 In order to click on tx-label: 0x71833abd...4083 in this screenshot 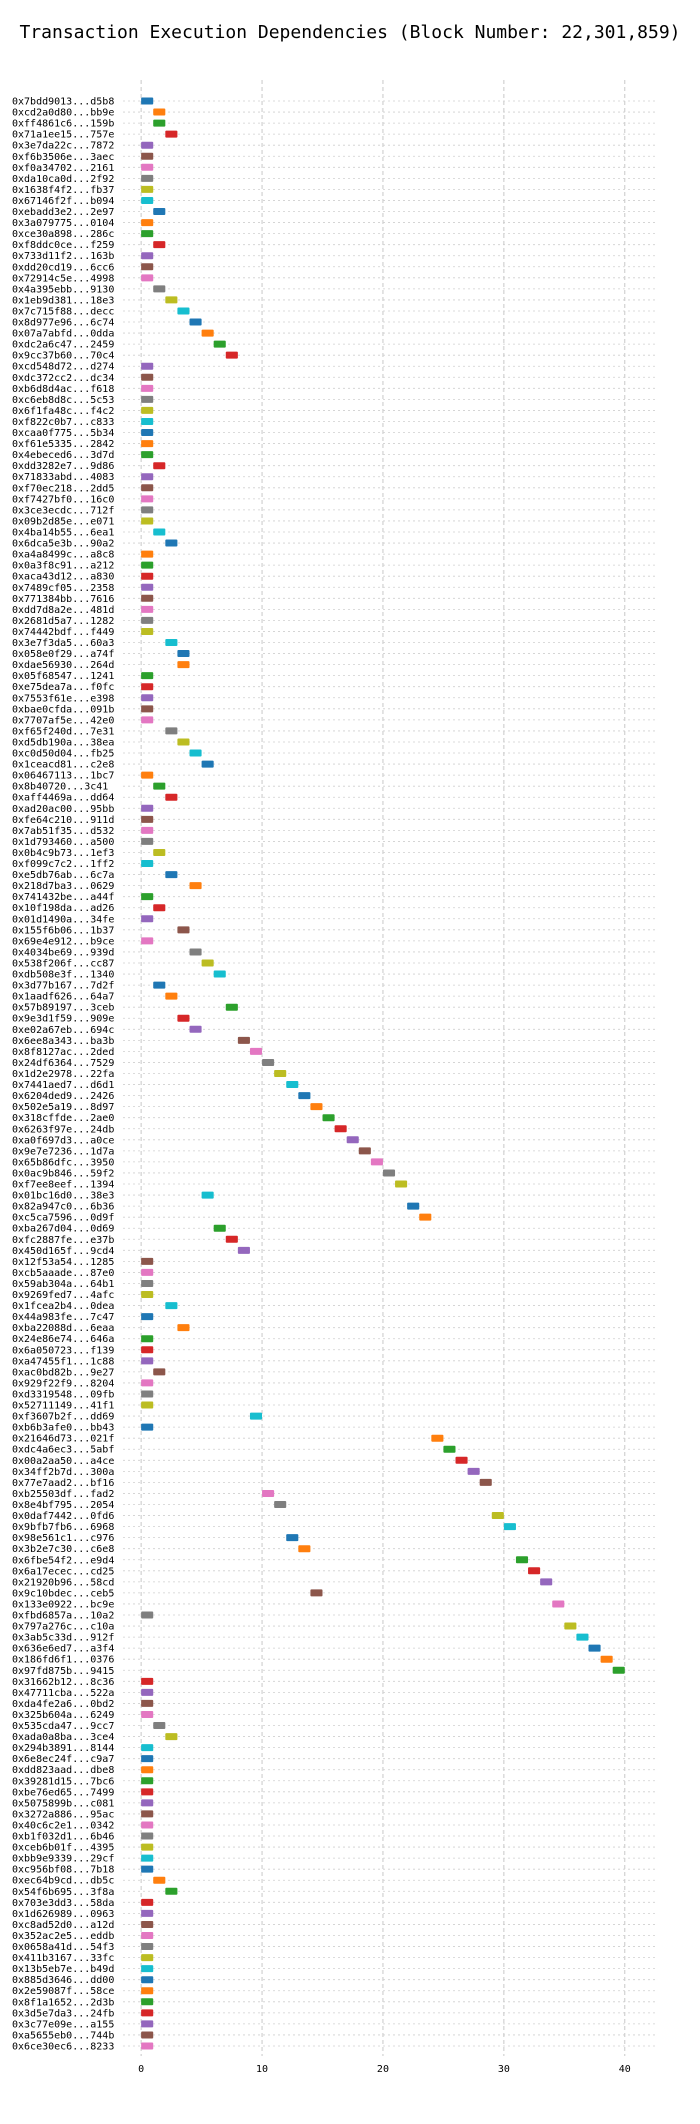, I will do `click(63, 477)`.